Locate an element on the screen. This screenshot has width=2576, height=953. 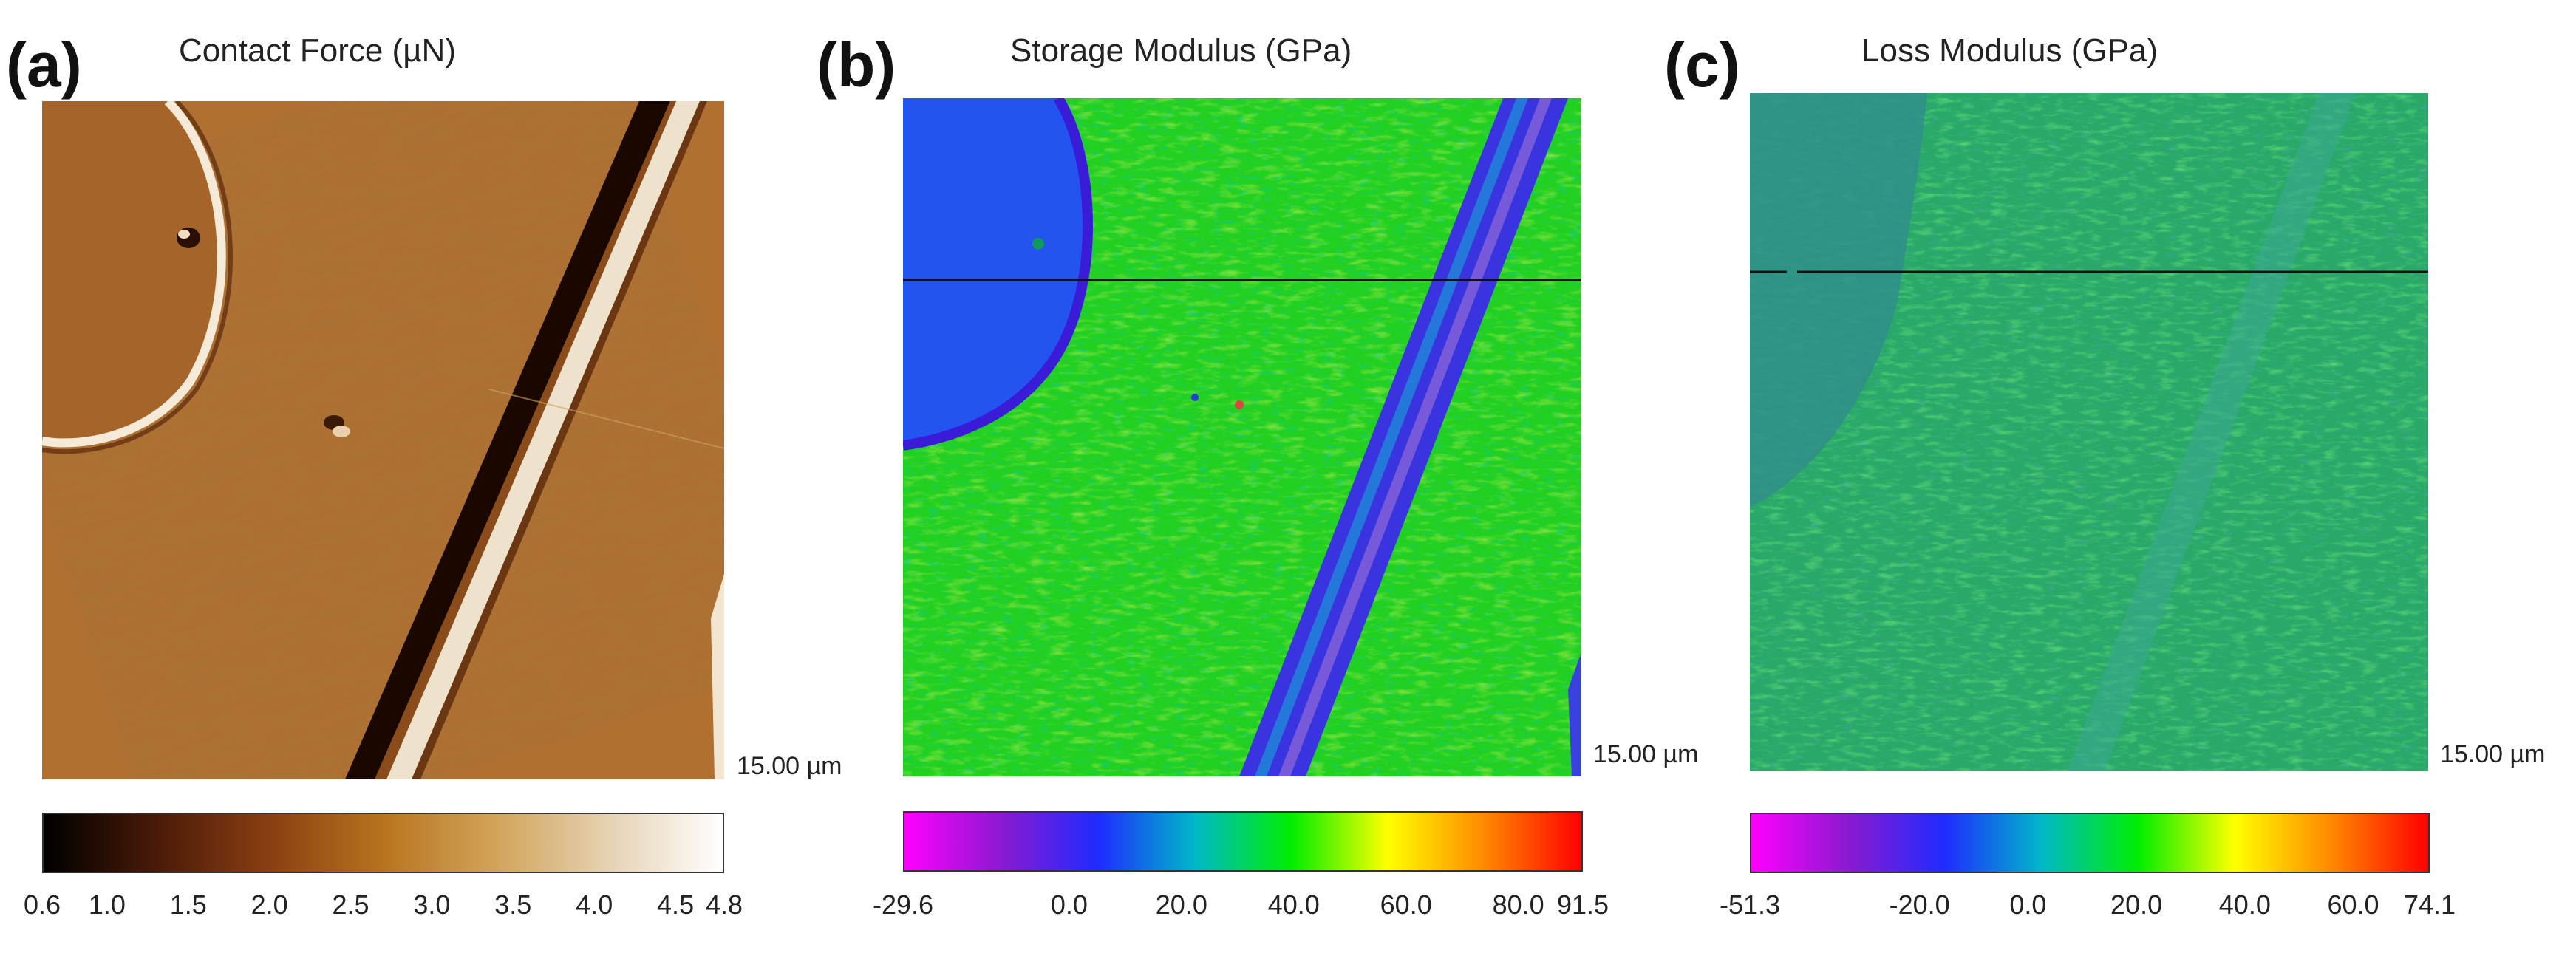
panel-c-tick-label: 74.1 is located at coordinates (2429, 905).